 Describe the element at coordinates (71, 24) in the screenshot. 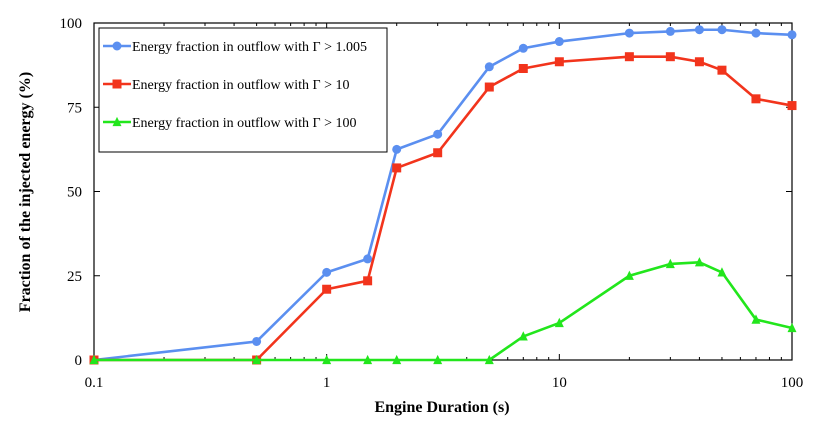

I see `y-tick-label: 100` at that location.